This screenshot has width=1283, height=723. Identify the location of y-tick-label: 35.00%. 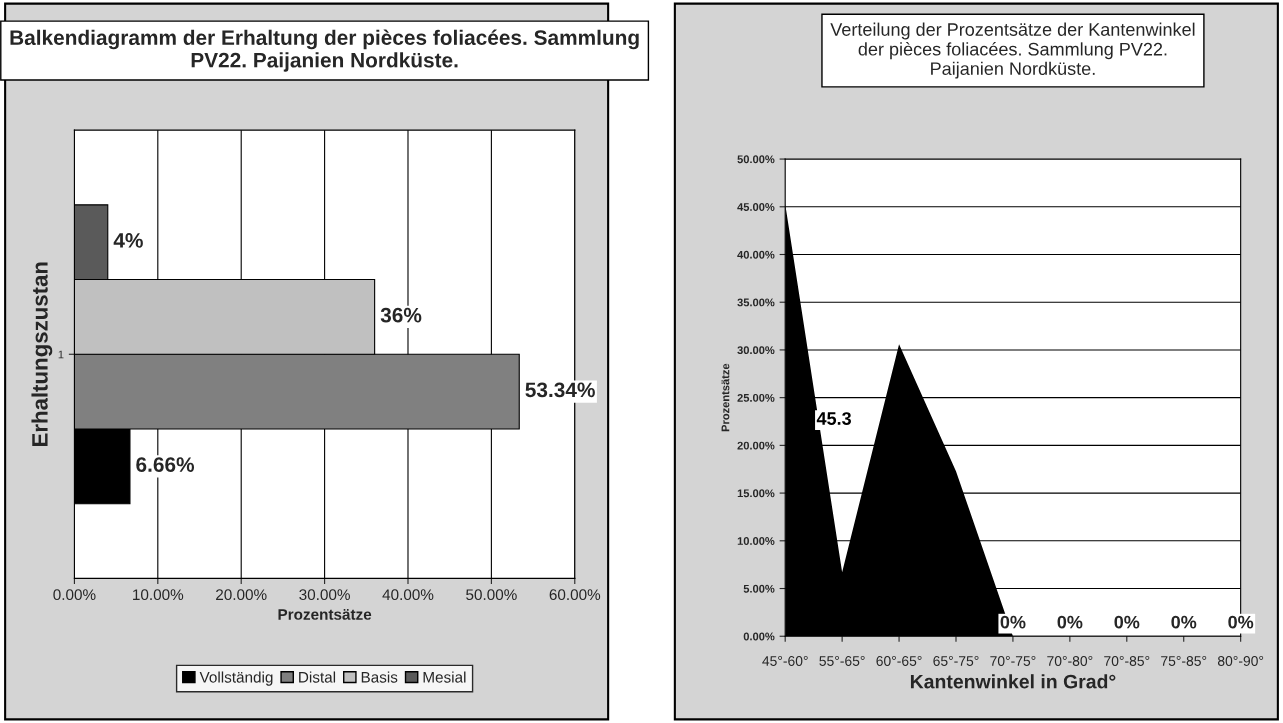
(756, 302).